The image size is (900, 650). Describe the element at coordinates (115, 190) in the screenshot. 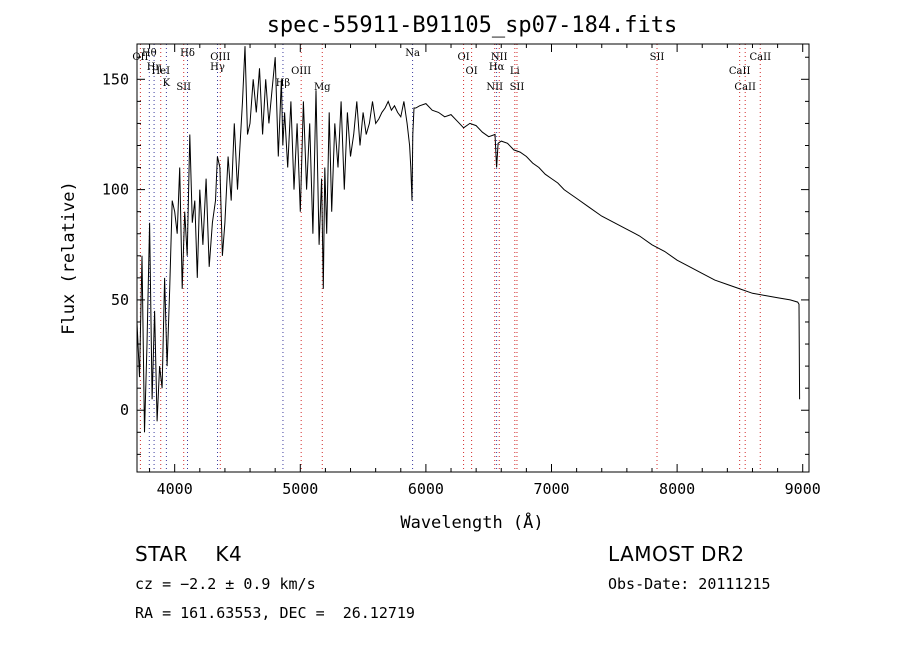

I see `y-tick-label: 100` at that location.